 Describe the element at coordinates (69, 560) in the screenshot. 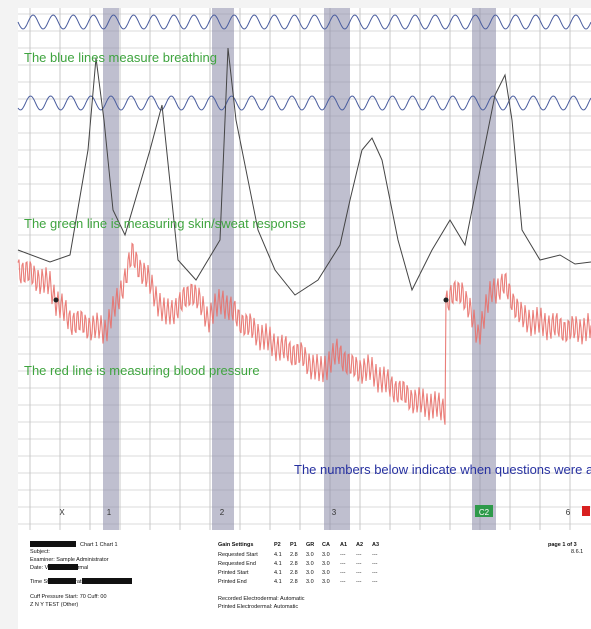

I see `footer-row-3: Examiner: Sample Administrator` at that location.